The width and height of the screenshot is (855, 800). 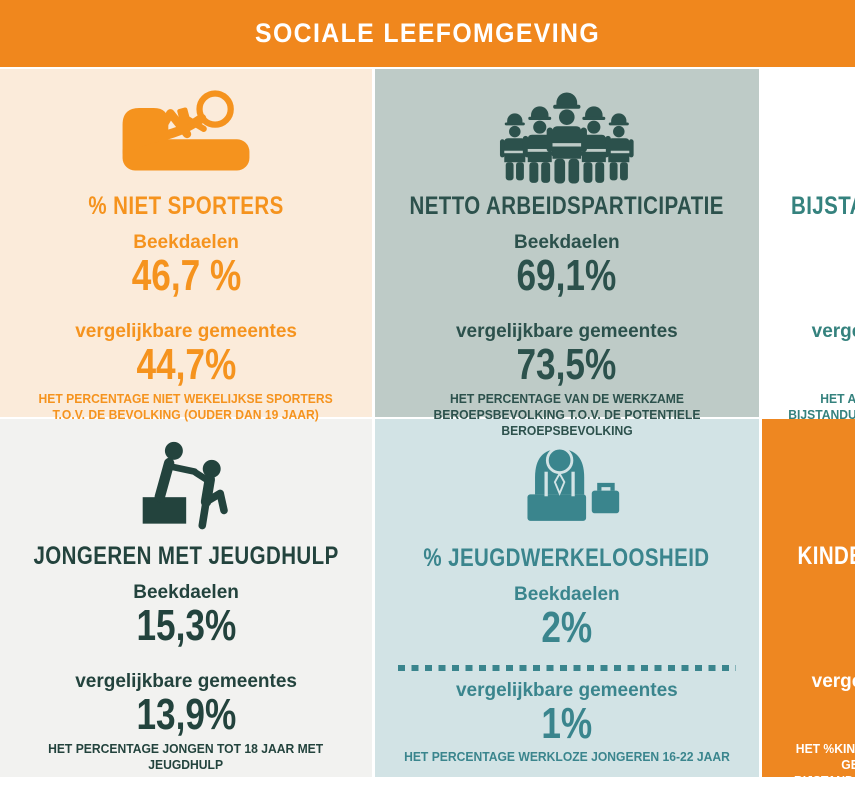 What do you see at coordinates (186, 483) in the screenshot?
I see `helping-hand-up-icon` at bounding box center [186, 483].